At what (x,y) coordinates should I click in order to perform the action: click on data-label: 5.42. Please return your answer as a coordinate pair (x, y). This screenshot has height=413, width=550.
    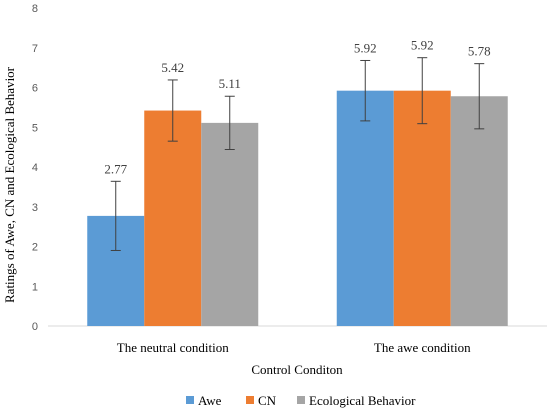
    Looking at the image, I should click on (172, 67).